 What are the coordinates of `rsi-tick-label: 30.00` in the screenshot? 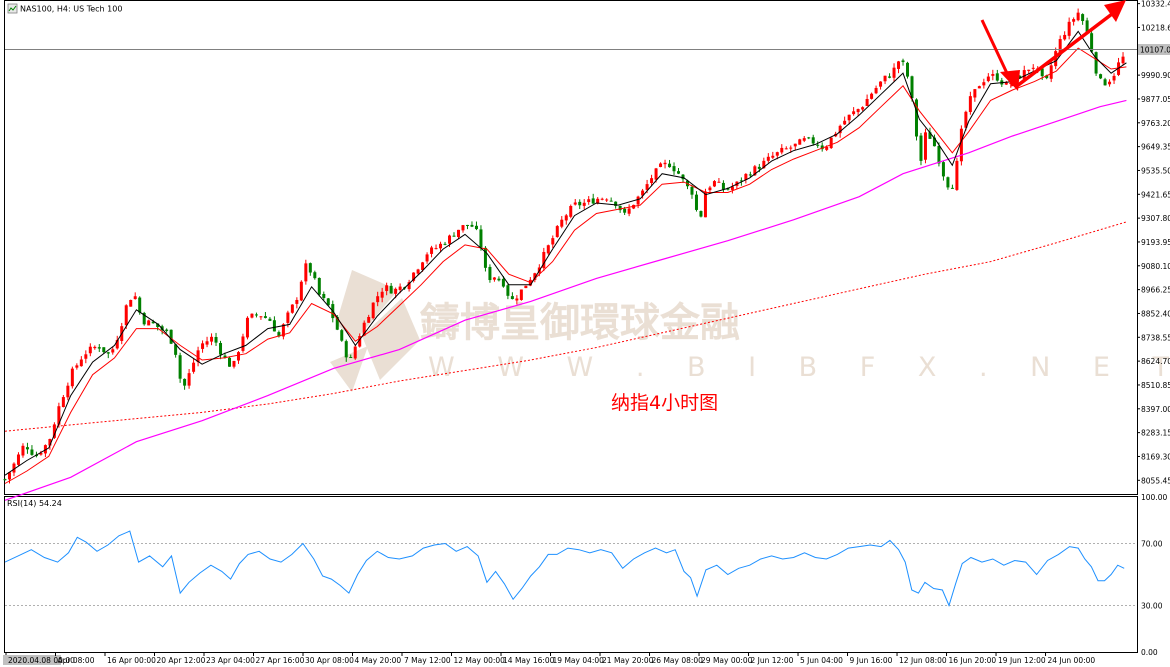 It's located at (1152, 606).